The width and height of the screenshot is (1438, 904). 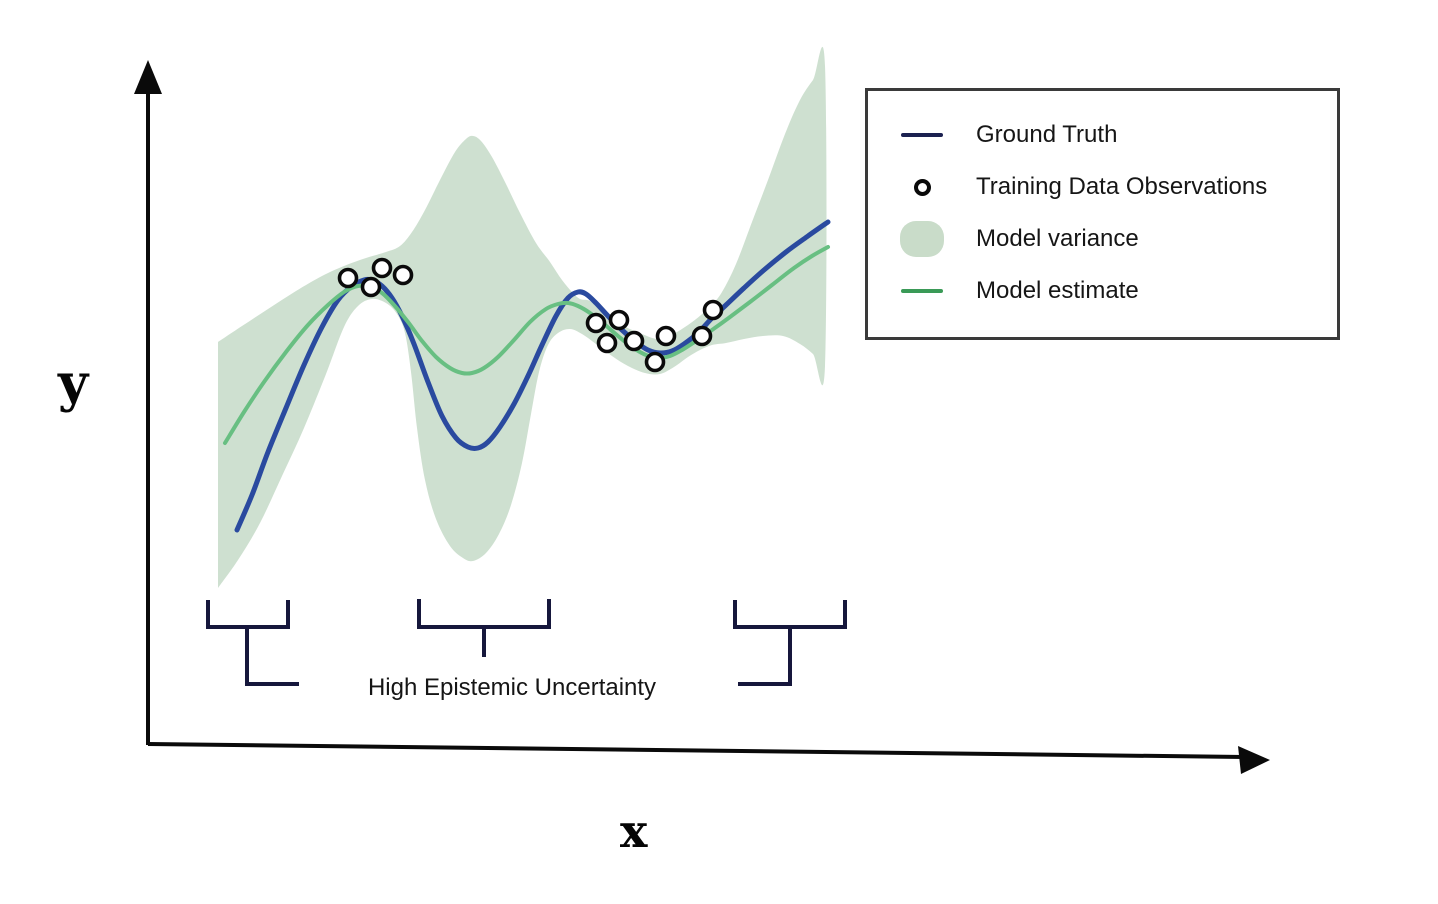 What do you see at coordinates (1047, 134) in the screenshot?
I see `legend-label: Ground Truth` at bounding box center [1047, 134].